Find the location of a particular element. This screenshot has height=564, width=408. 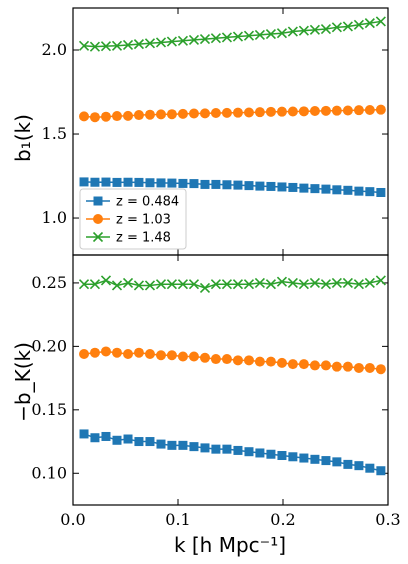

legend-entry: z = 0.484 is located at coordinates (147, 202).